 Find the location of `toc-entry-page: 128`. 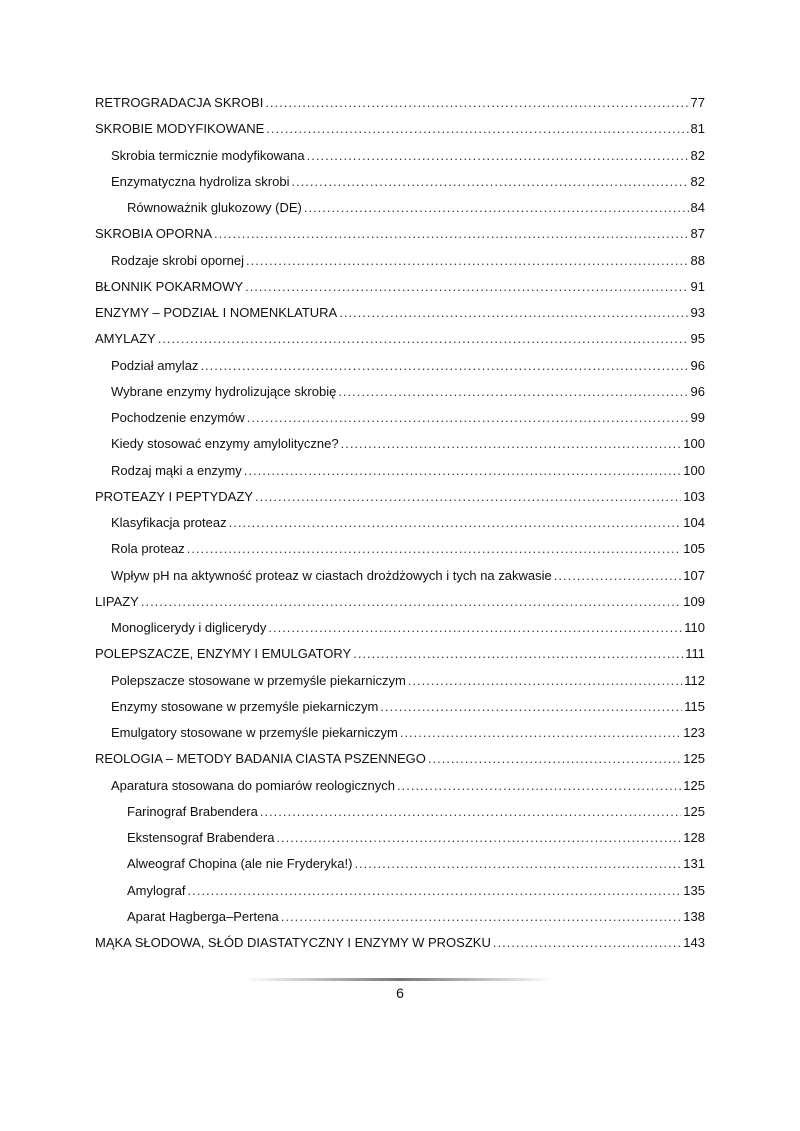

toc-entry-page: 128 is located at coordinates (694, 837).